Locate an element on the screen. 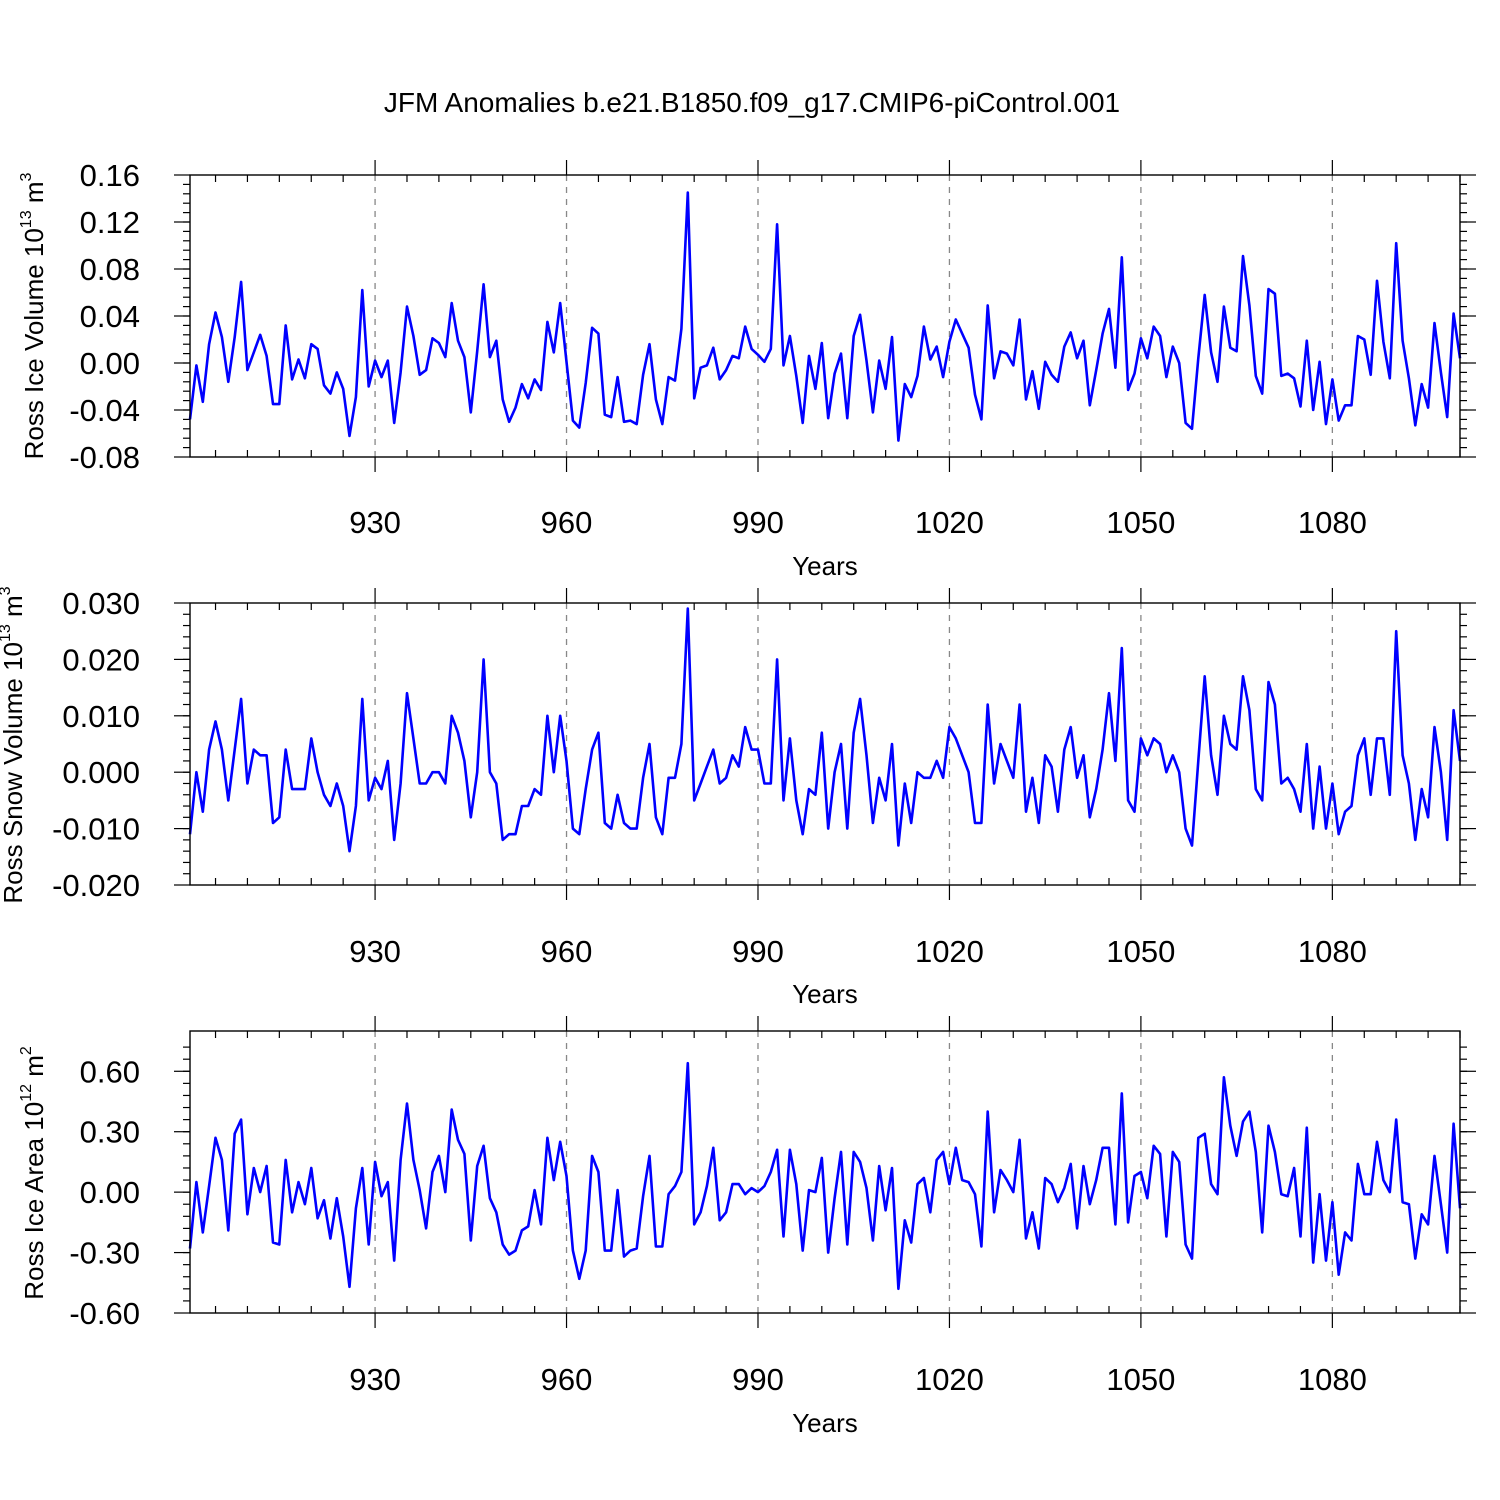  ytick-label--0.08: -0.08 is located at coordinates (104, 457).